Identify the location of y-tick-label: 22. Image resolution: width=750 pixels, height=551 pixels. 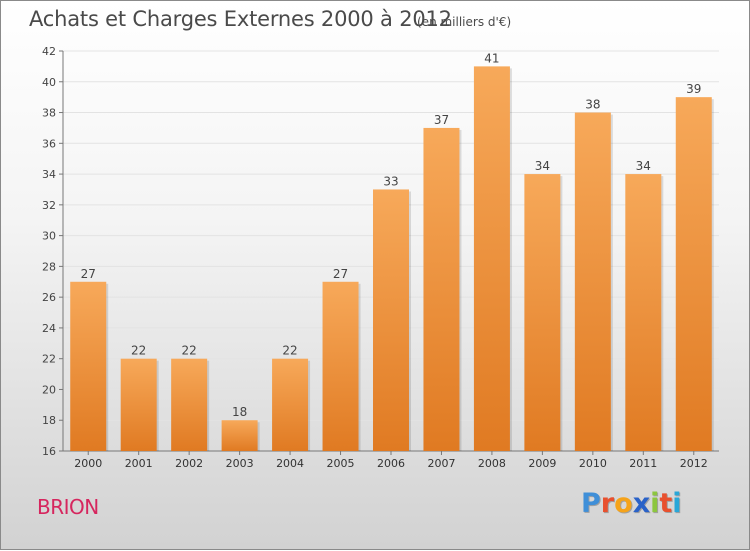
(49, 359).